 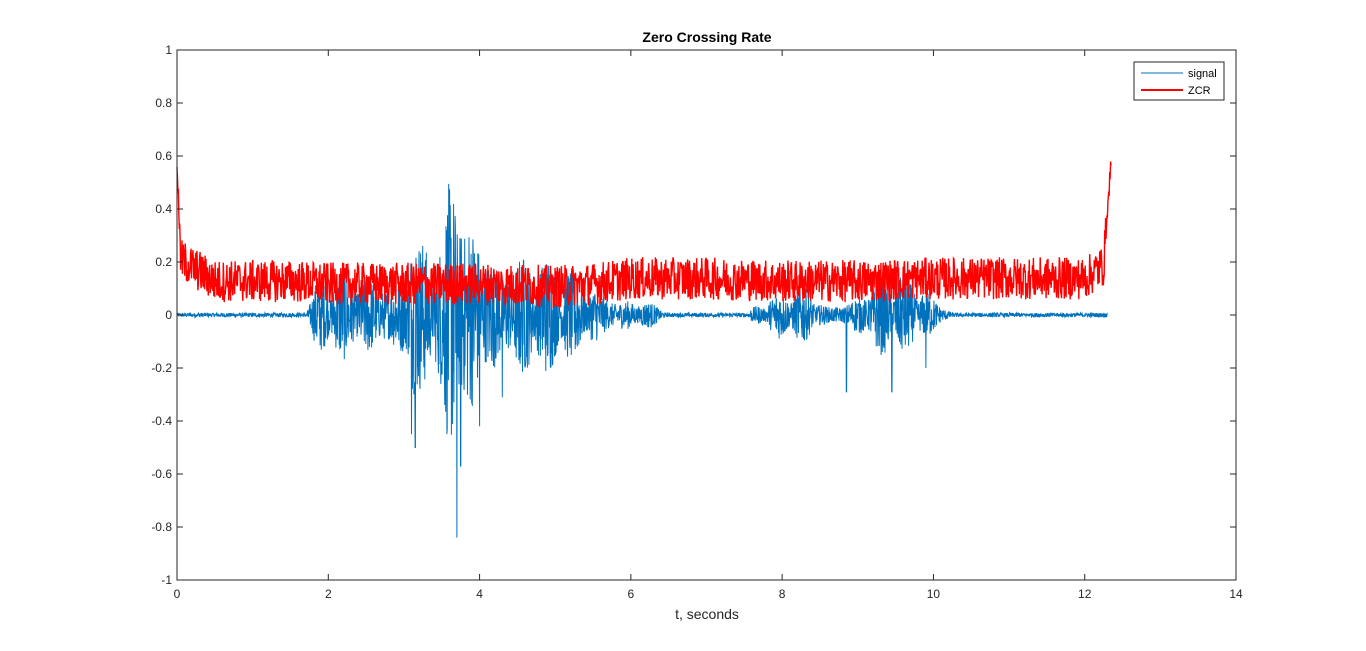 What do you see at coordinates (163, 262) in the screenshot?
I see `y-tick-label: 0.2` at bounding box center [163, 262].